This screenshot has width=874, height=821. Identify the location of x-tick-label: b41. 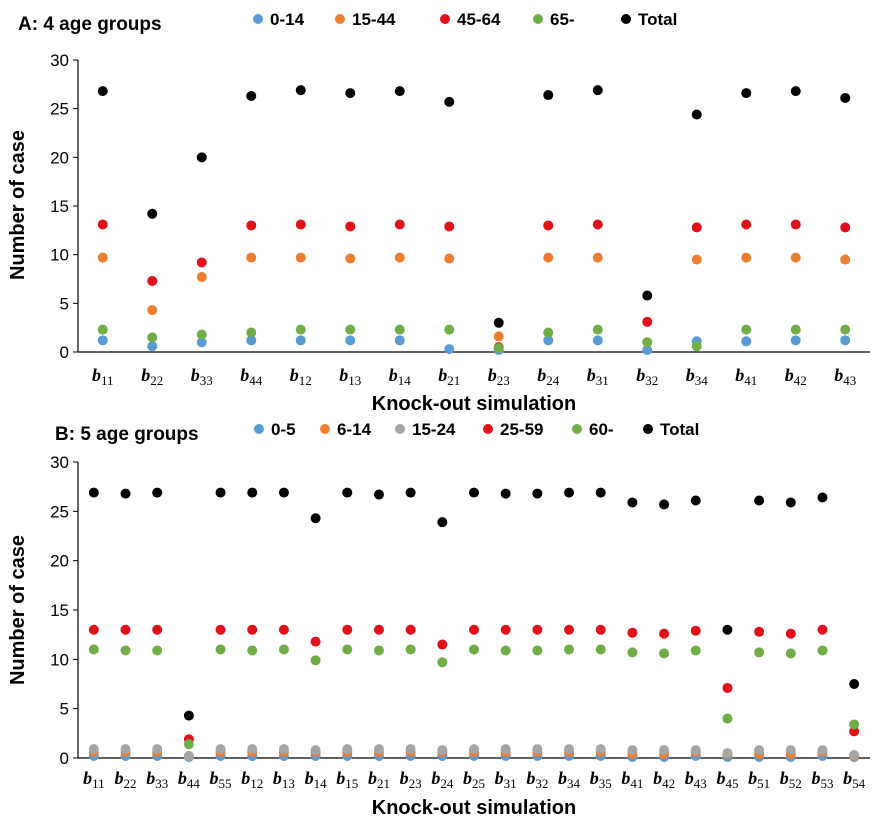
(632, 779).